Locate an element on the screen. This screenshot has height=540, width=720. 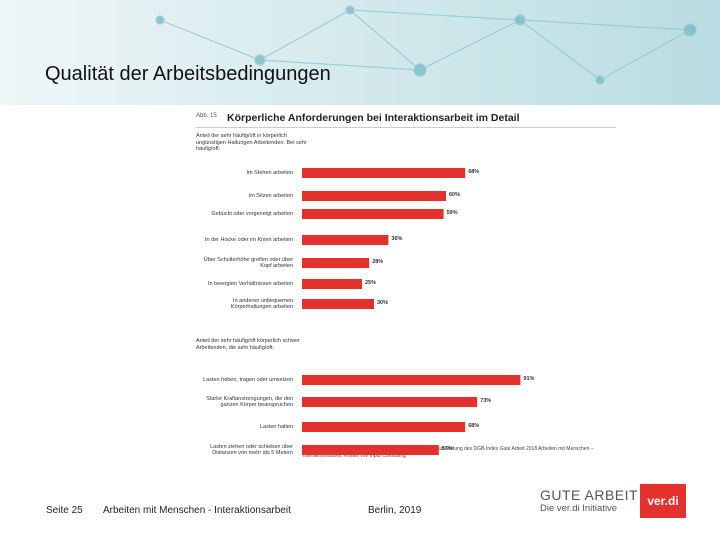
category-label: In beengten Verhältnissen arbeiten is located at coordinates (250, 283).